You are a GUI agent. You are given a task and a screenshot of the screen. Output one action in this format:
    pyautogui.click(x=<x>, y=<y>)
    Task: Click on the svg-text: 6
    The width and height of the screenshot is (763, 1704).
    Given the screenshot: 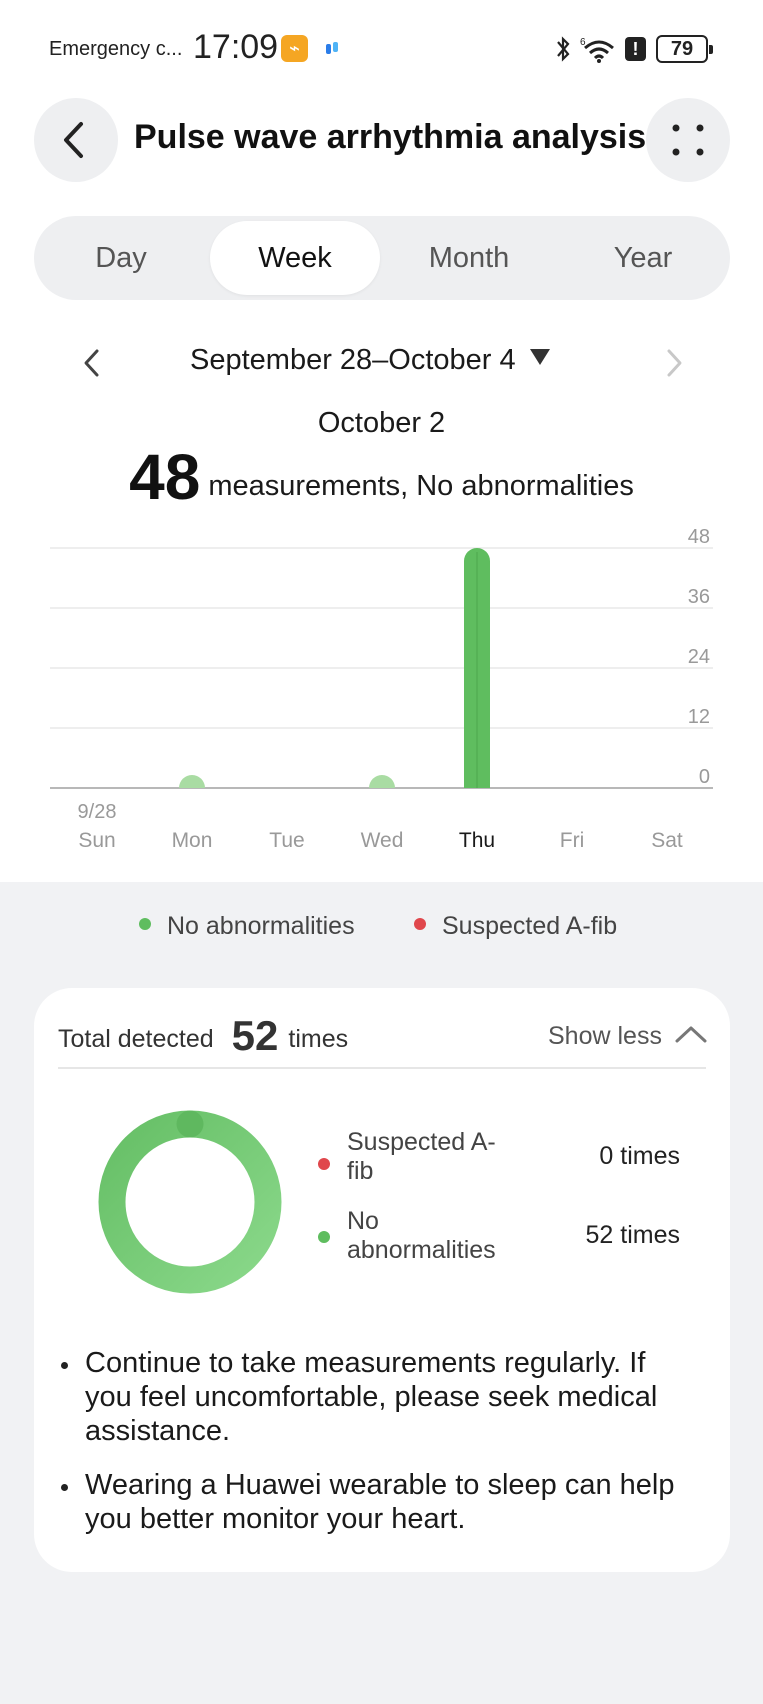 What is the action you would take?
    pyautogui.click(x=583, y=42)
    